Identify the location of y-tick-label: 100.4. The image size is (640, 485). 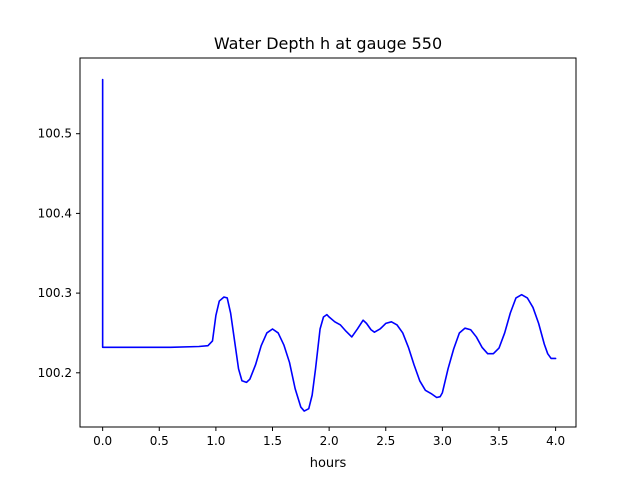
(55, 213).